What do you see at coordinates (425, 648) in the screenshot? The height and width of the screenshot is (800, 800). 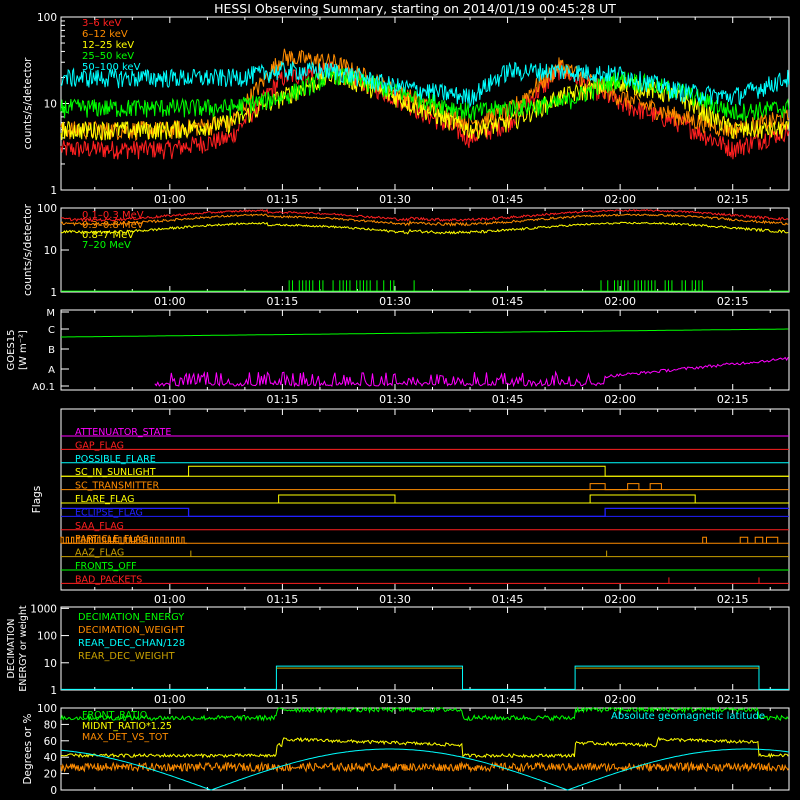 I see `panel-frame-dec` at bounding box center [425, 648].